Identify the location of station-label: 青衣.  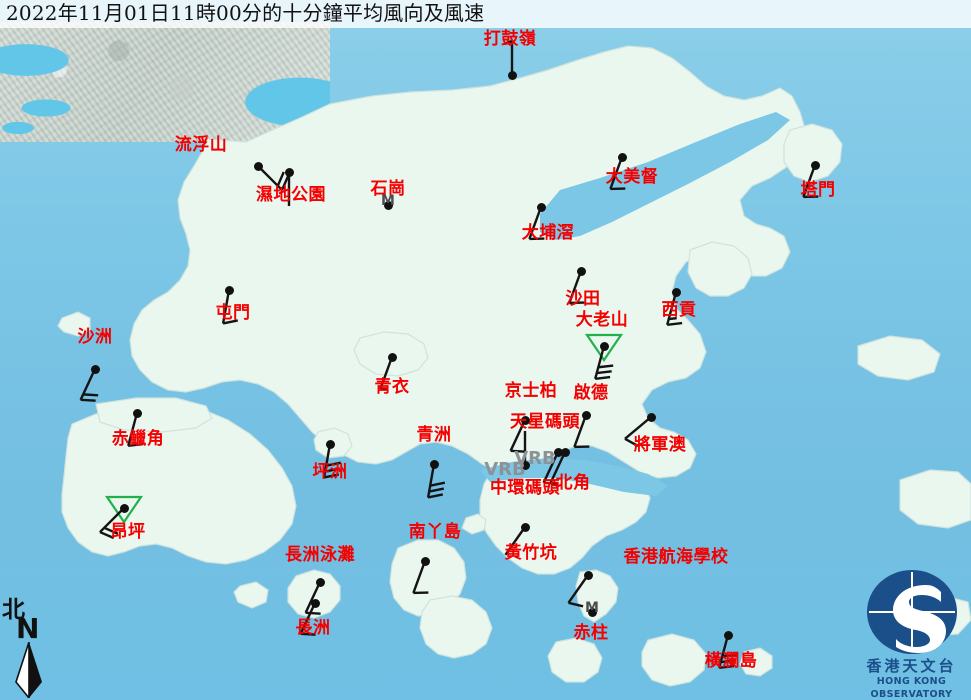
(392, 387).